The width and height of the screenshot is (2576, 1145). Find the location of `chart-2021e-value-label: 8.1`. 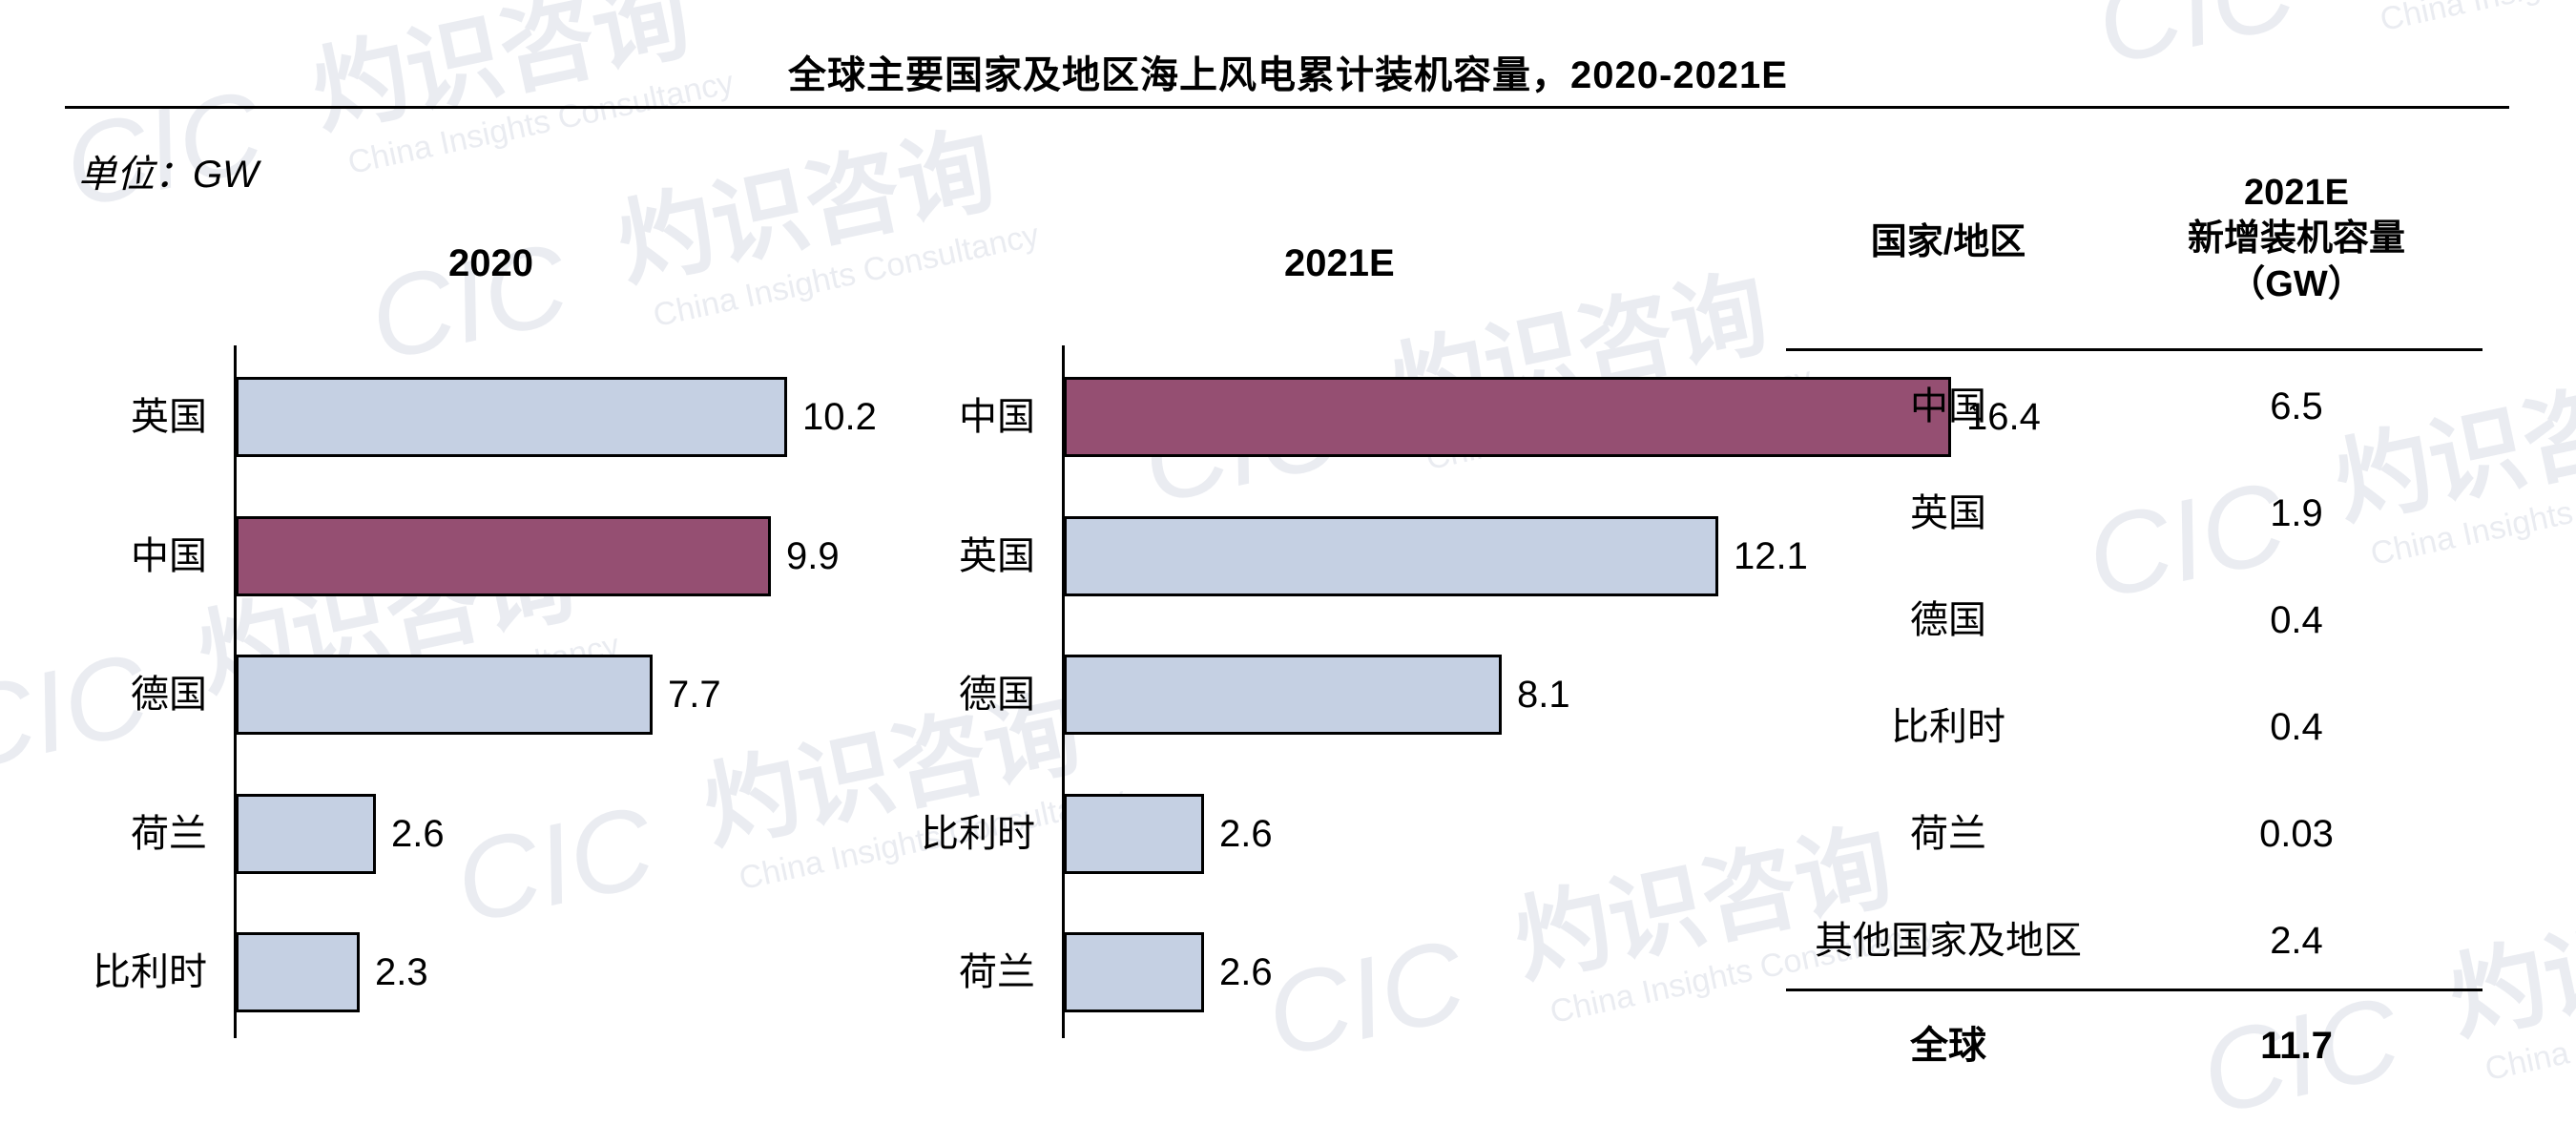

chart-2021e-value-label: 8.1 is located at coordinates (1543, 695).